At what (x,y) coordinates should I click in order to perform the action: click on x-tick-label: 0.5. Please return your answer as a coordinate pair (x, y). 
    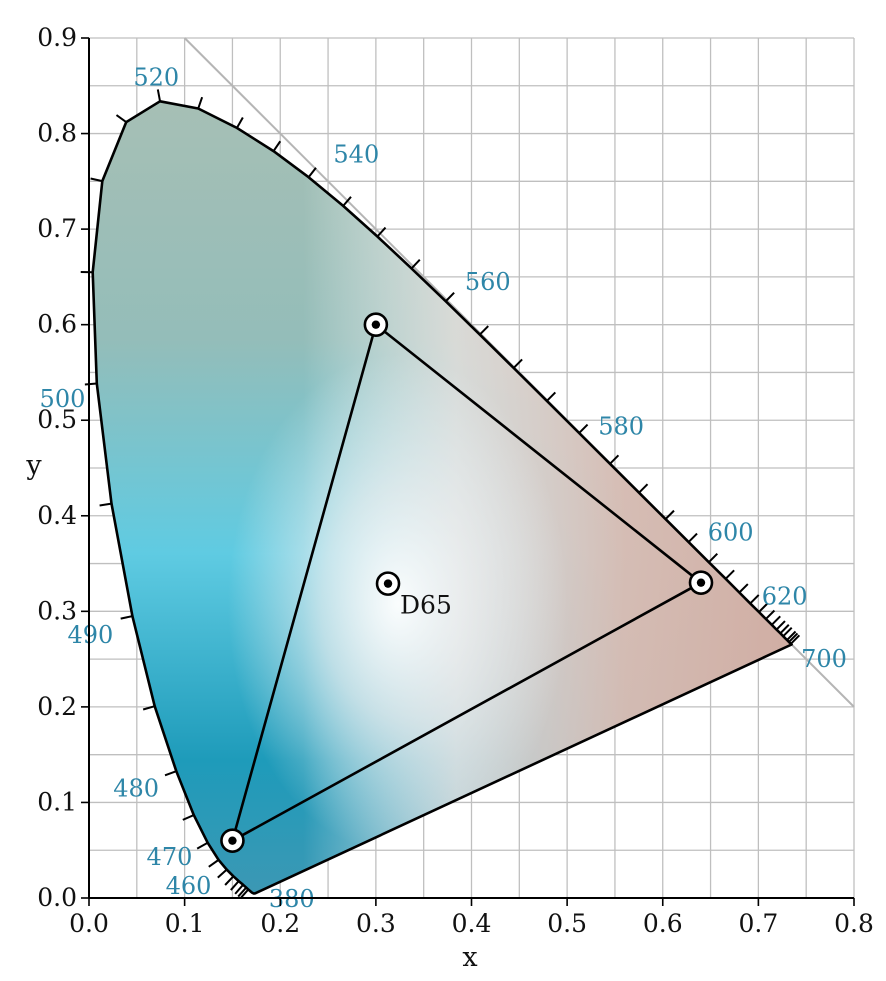
    Looking at the image, I should click on (567, 923).